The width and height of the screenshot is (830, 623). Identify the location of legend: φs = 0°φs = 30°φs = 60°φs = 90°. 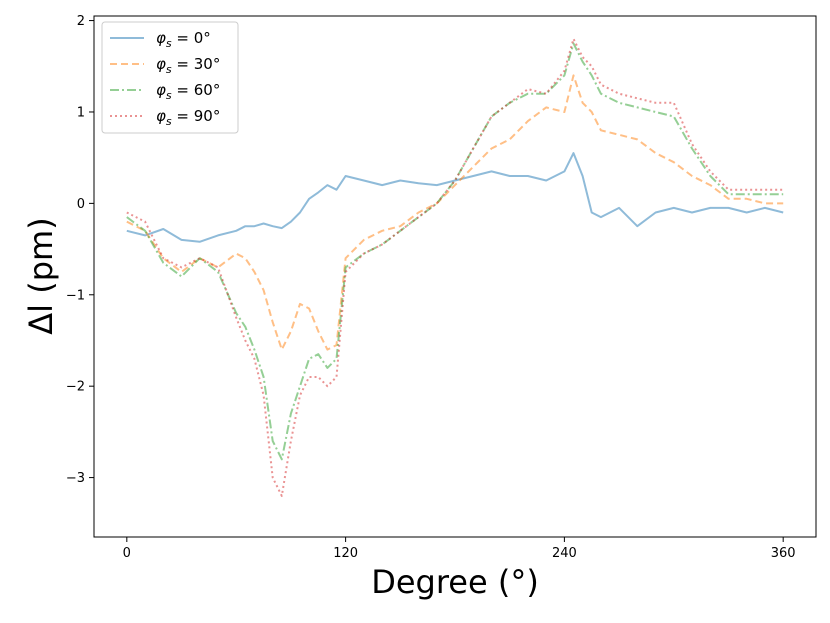
(170, 77).